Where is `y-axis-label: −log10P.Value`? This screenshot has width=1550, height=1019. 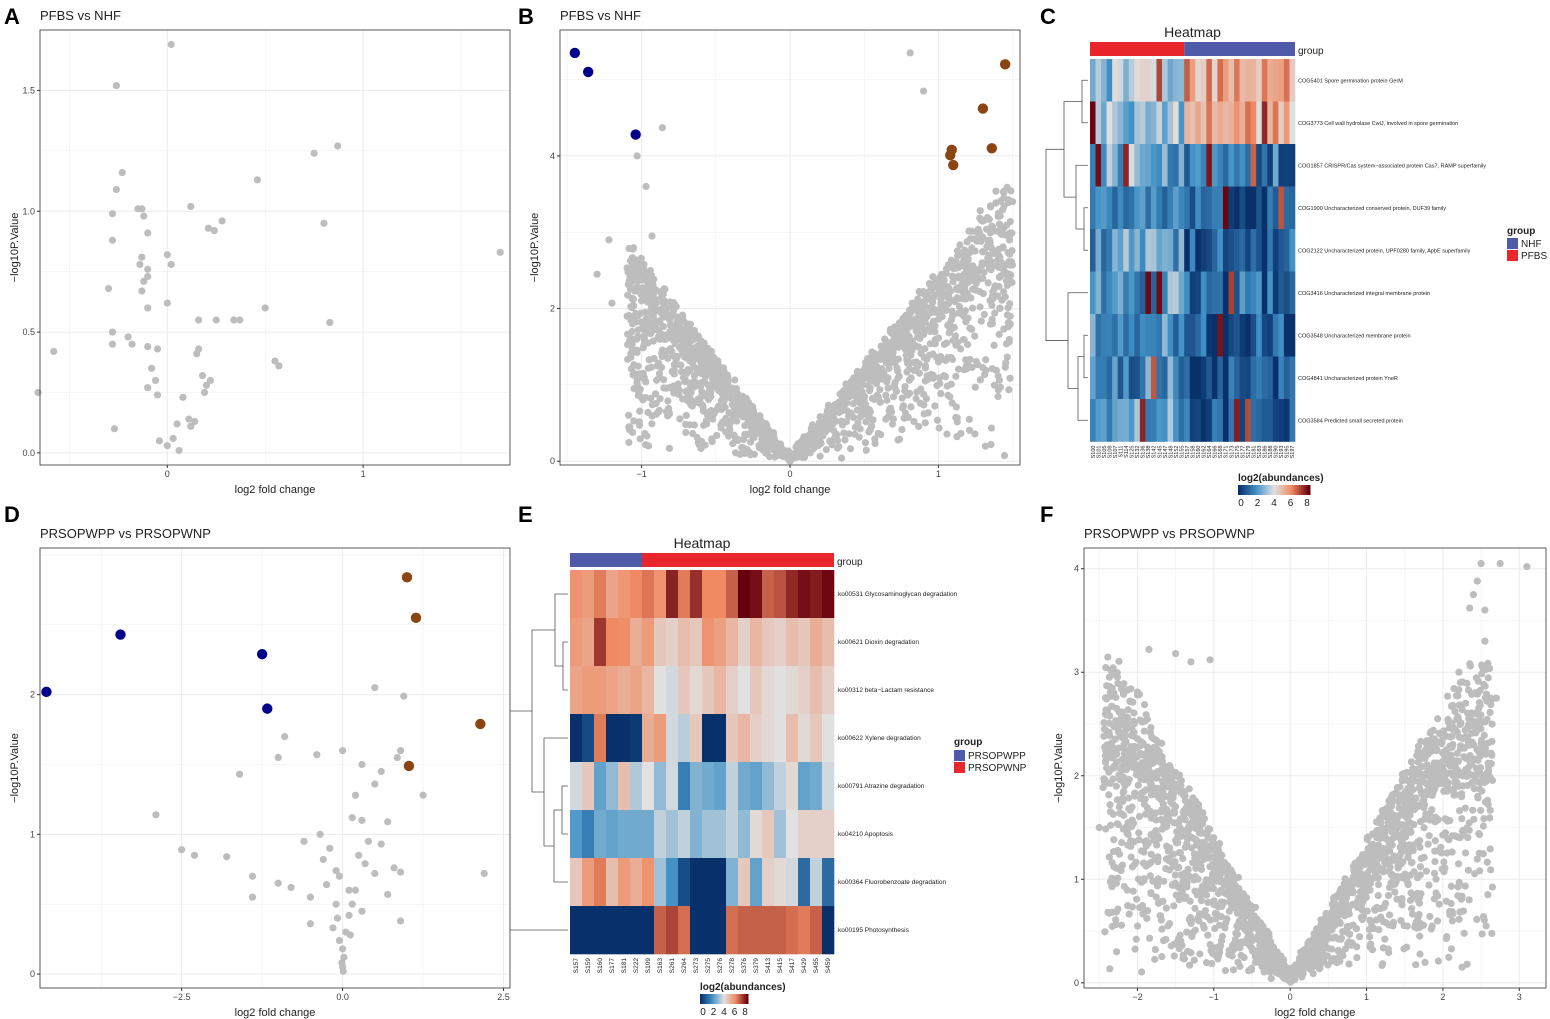
y-axis-label: −log10P.Value is located at coordinates (15, 248).